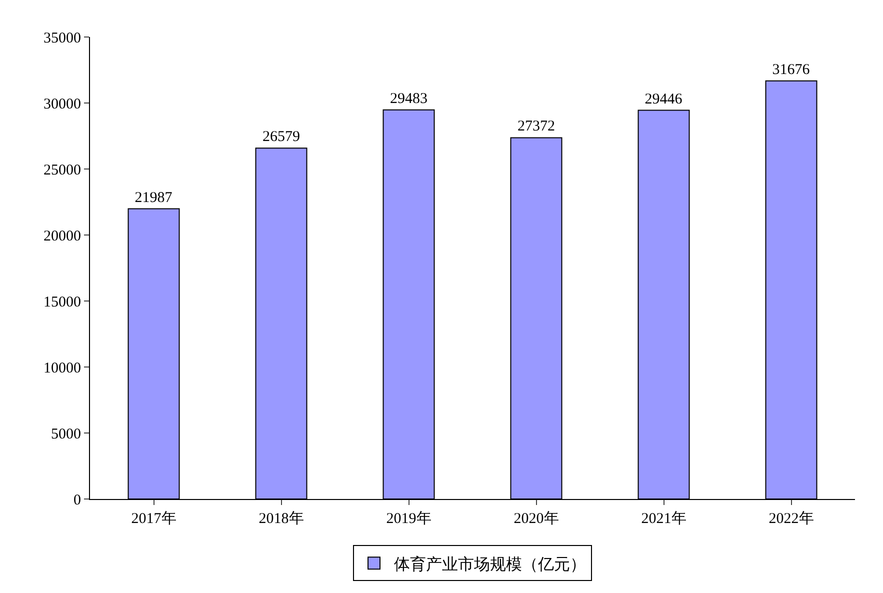 The width and height of the screenshot is (883, 593). I want to click on data-label: 31676, so click(791, 70).